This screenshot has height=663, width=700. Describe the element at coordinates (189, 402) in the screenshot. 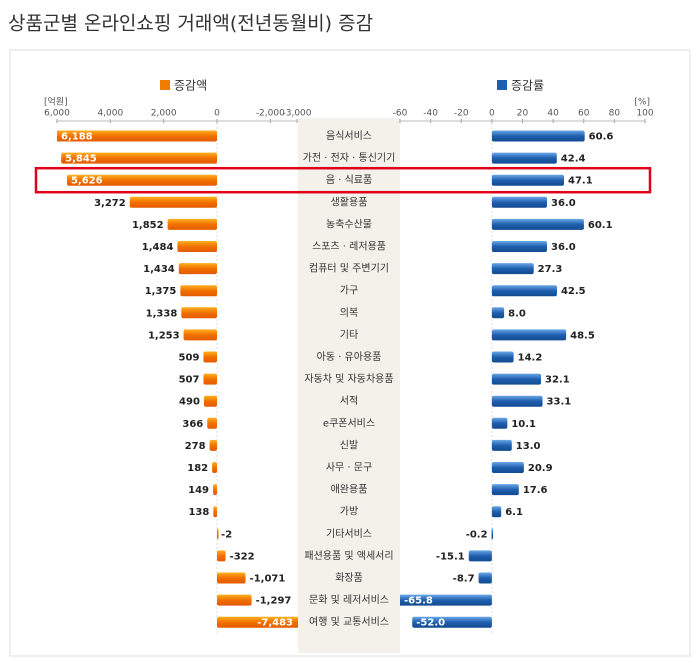

I see `value-label: 490` at that location.